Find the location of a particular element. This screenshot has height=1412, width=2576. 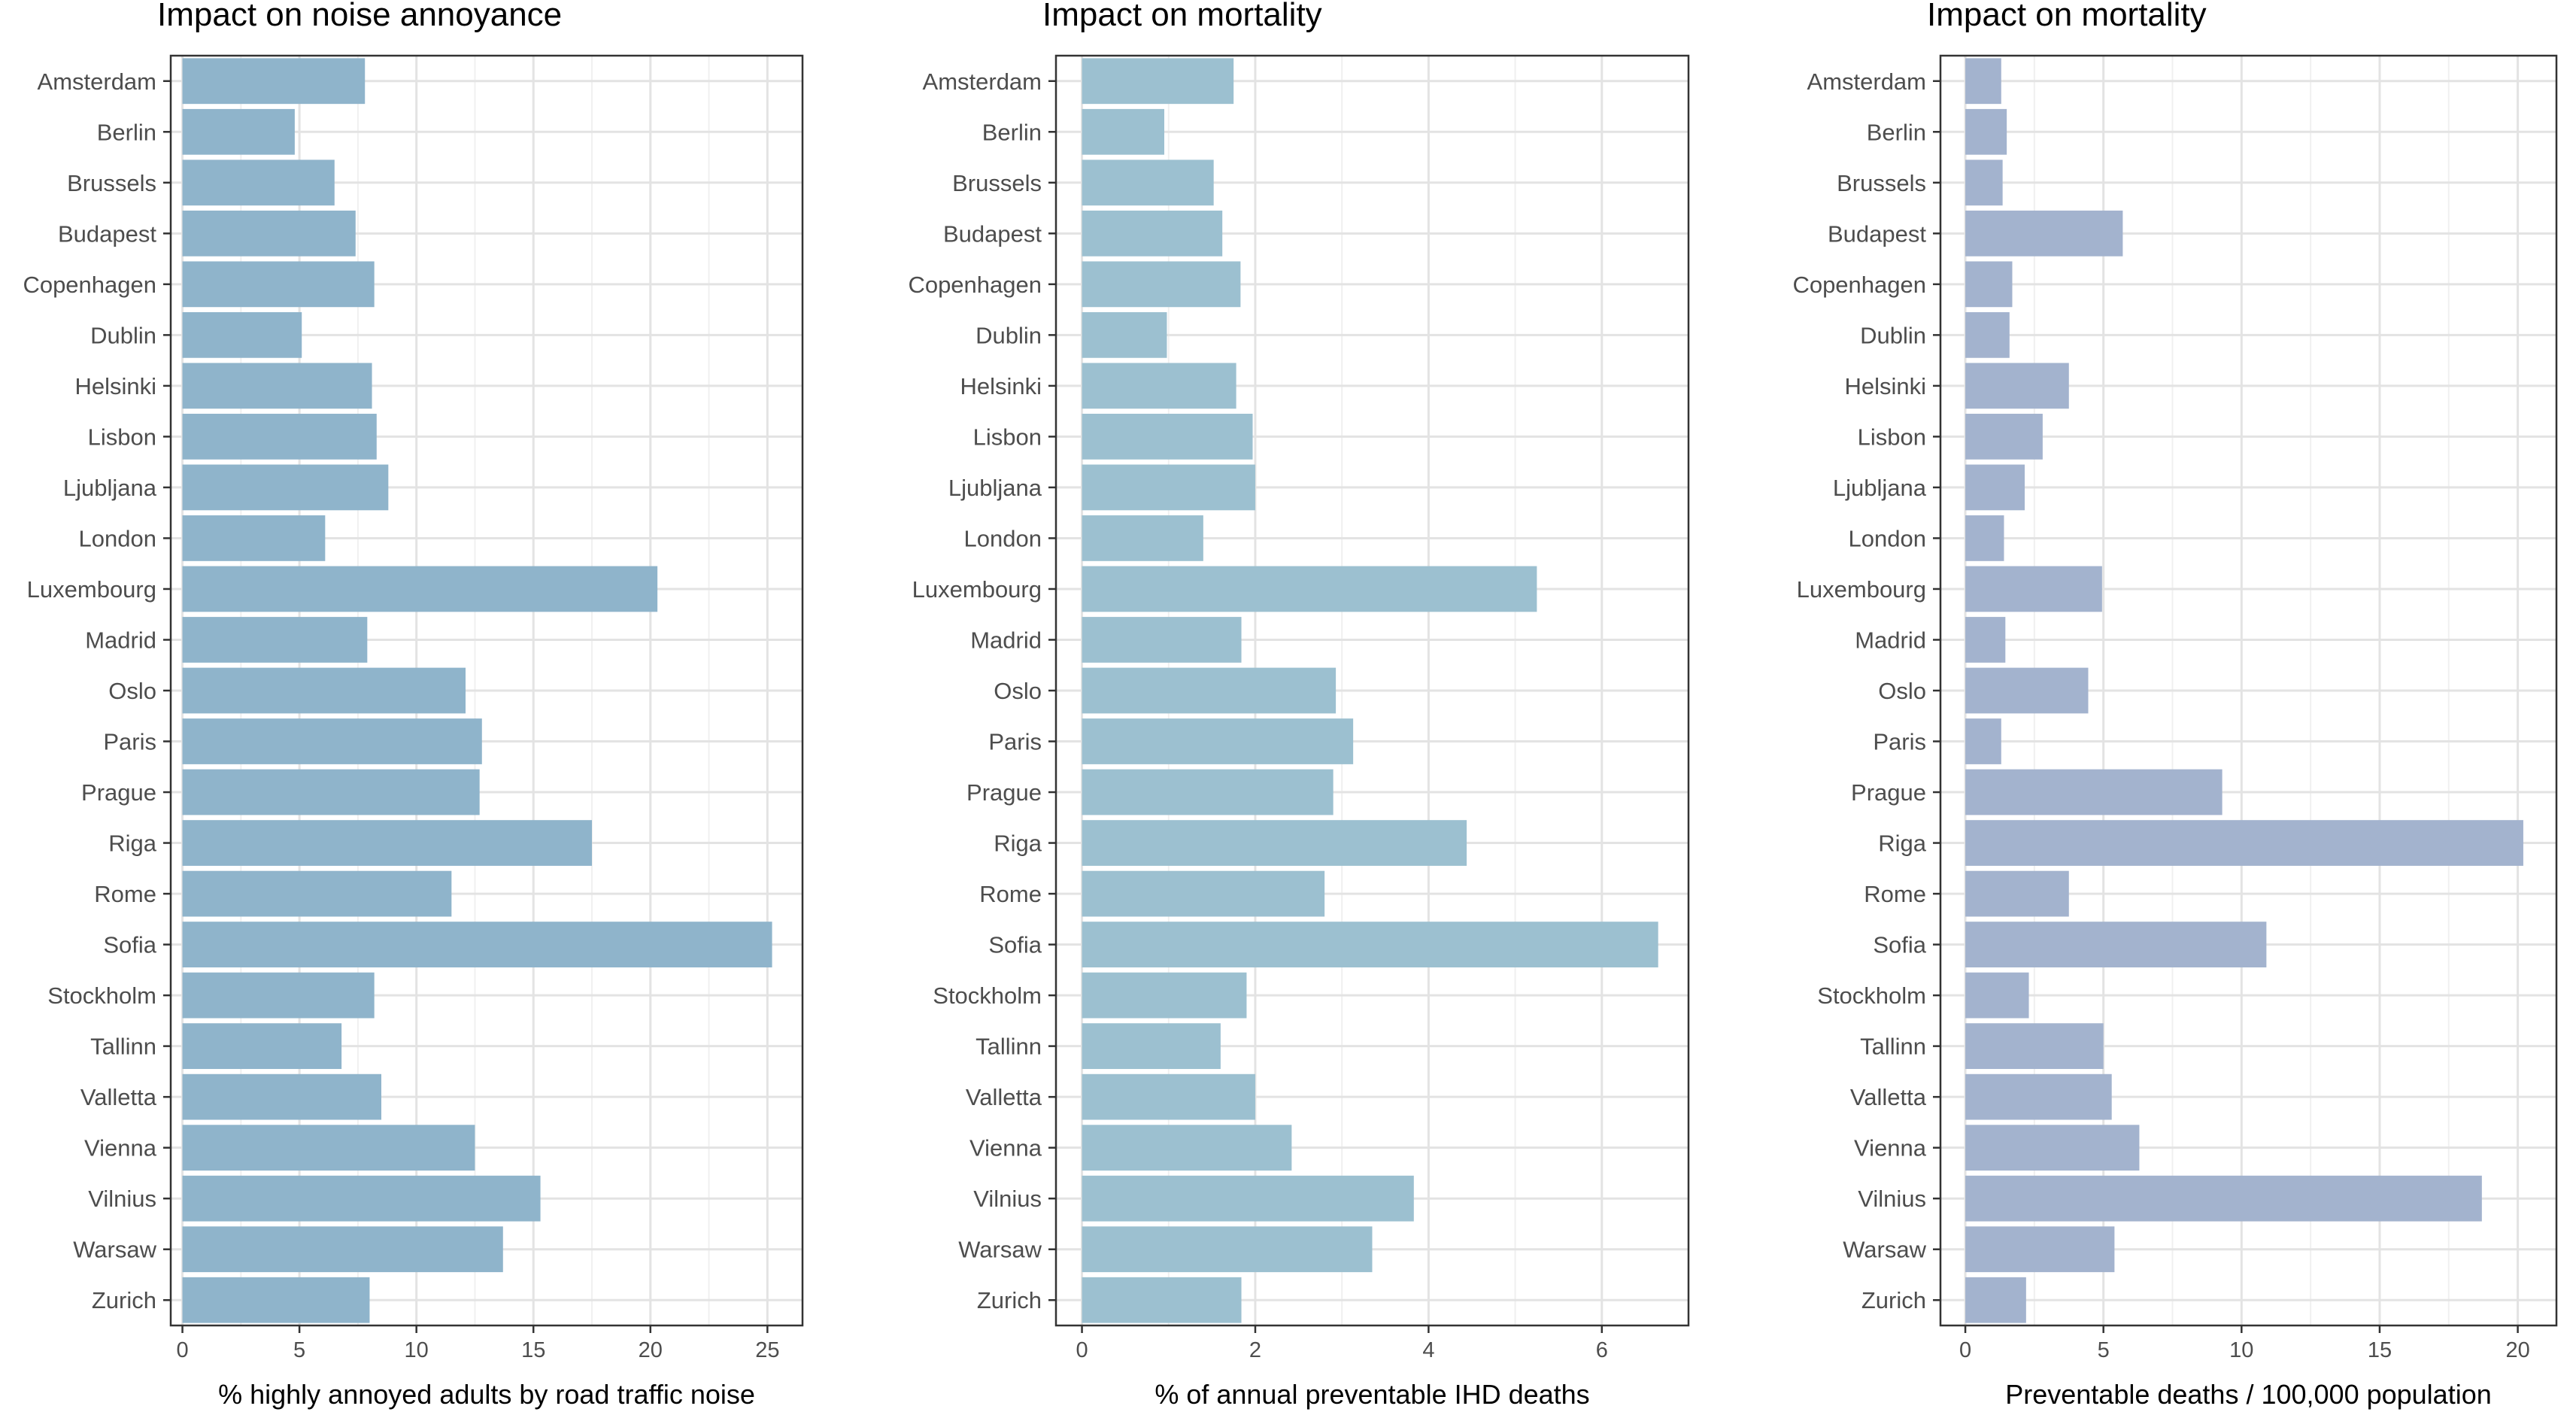

y-tick-label: Prague is located at coordinates (118, 792).